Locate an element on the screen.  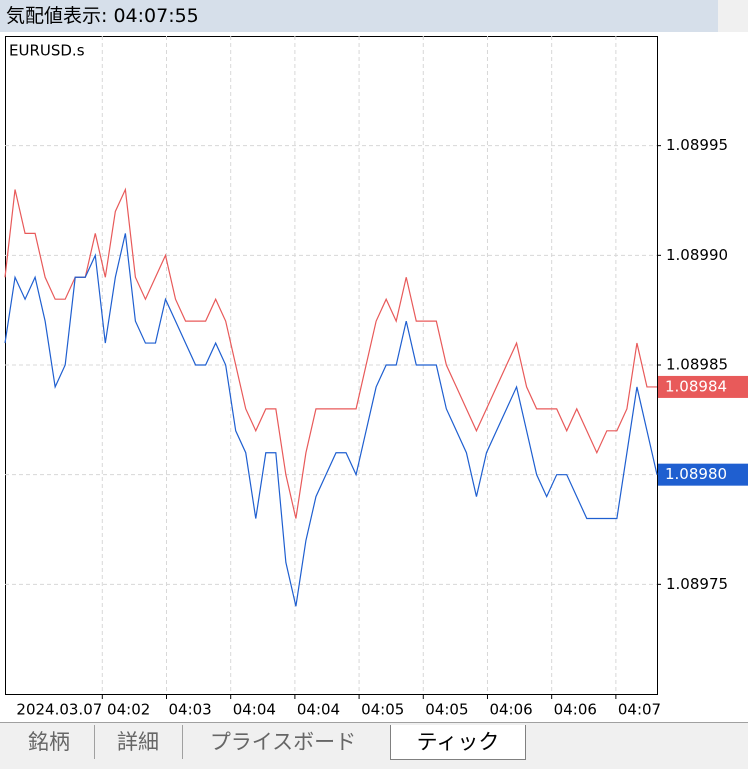
window-title: 気配値表示: 04:07:55 is located at coordinates (359, 16).